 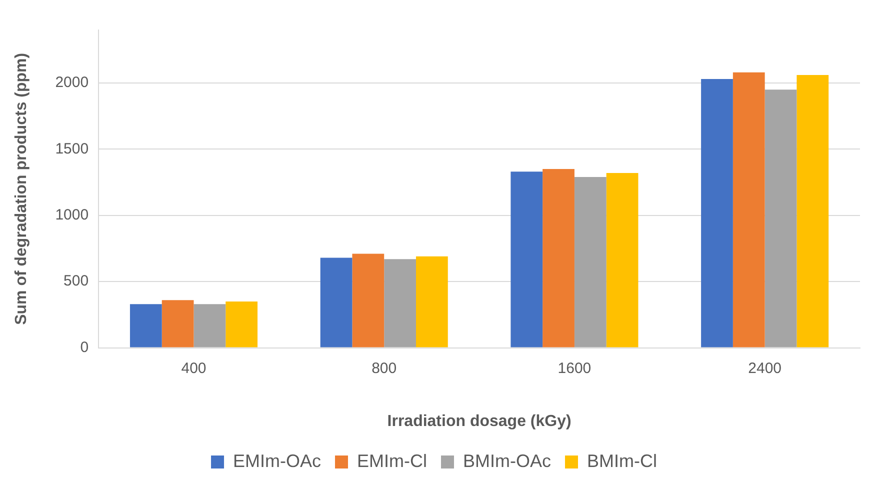 I want to click on x-tick-label: 800, so click(x=384, y=368).